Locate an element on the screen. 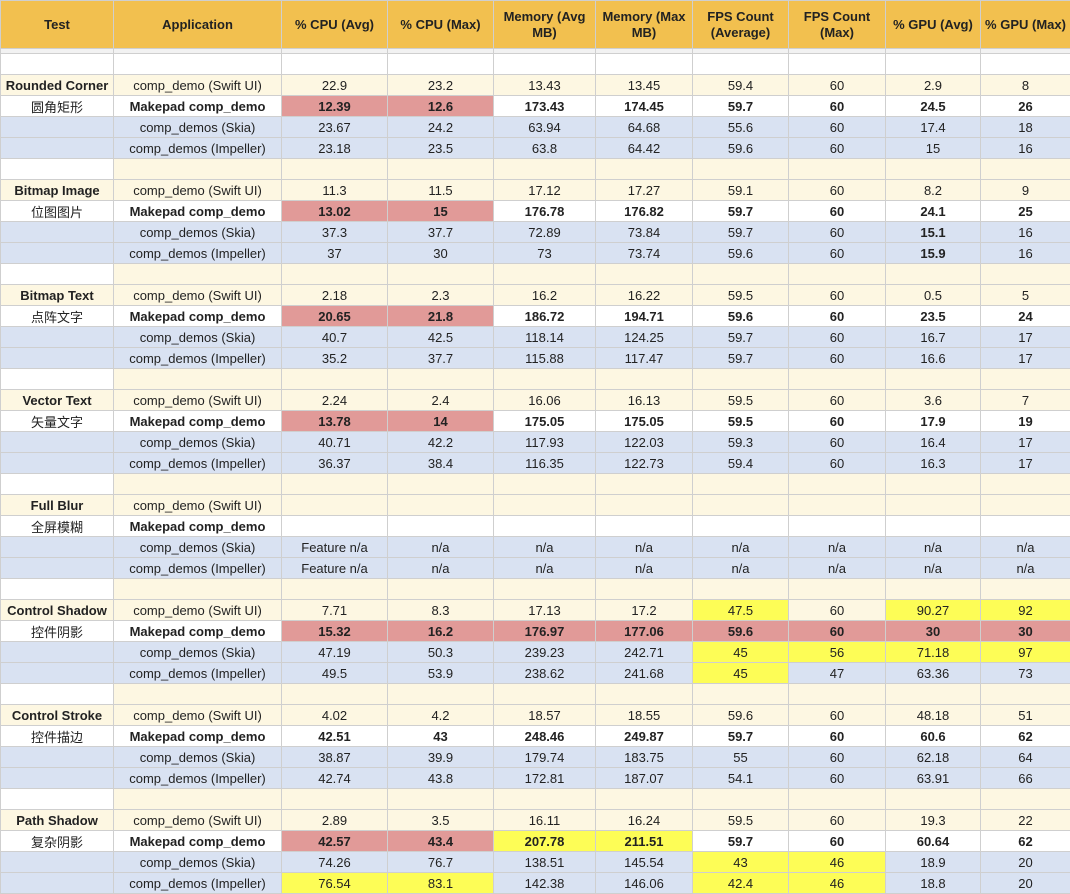  column-header: Memory (Avg MB) is located at coordinates (545, 25).